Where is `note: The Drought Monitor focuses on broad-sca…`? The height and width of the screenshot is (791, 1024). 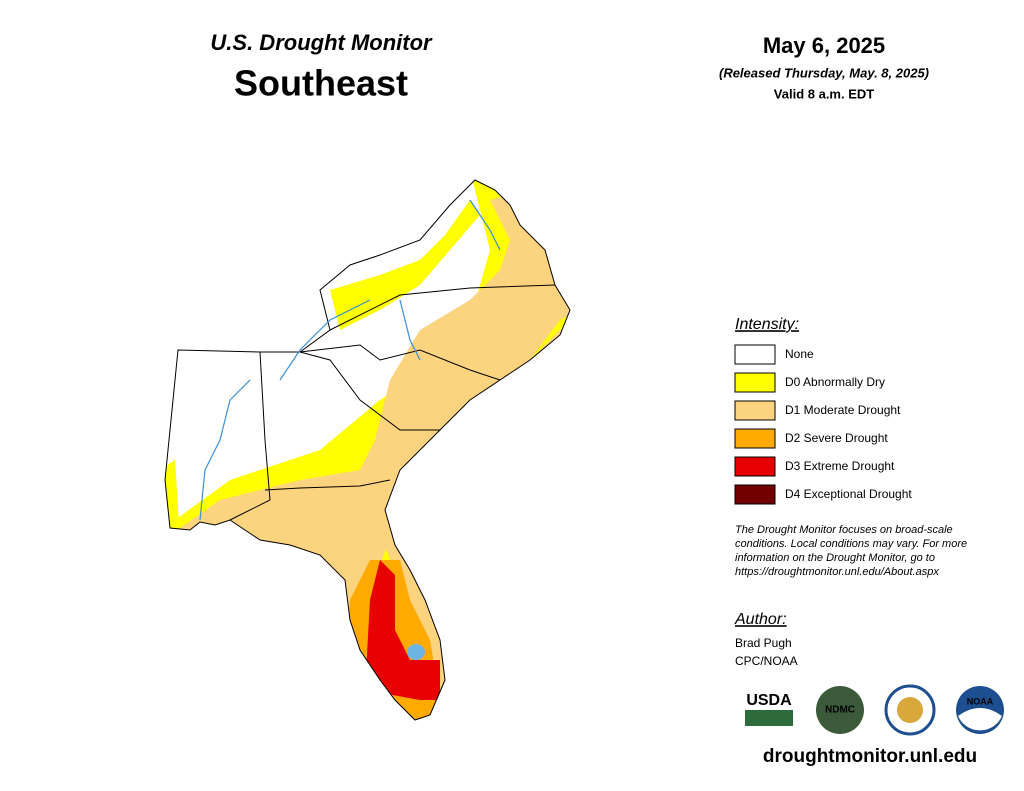
note: The Drought Monitor focuses on broad-sca… is located at coordinates (851, 551).